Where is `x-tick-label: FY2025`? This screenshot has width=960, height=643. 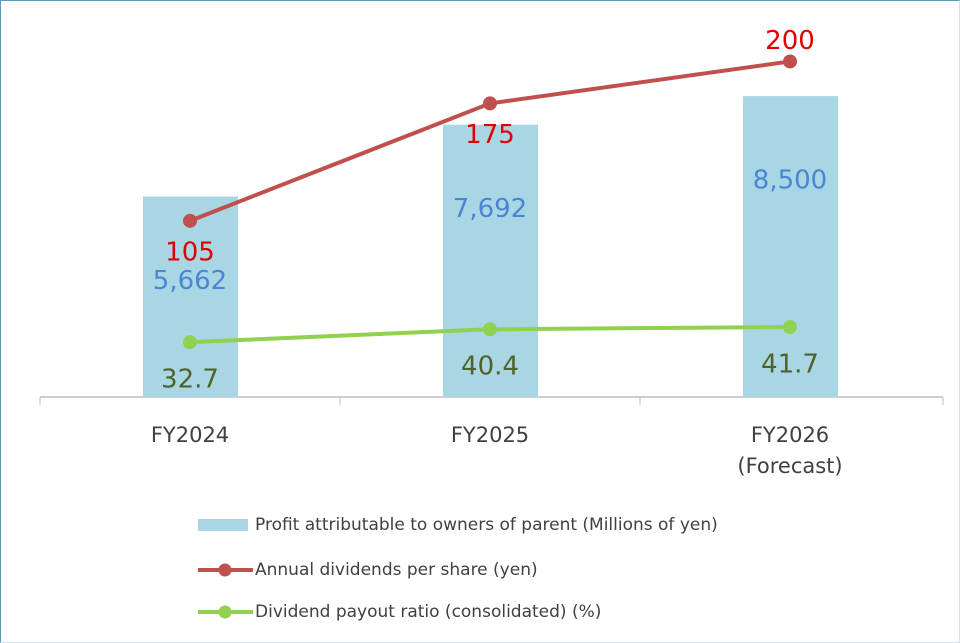 x-tick-label: FY2025 is located at coordinates (490, 435).